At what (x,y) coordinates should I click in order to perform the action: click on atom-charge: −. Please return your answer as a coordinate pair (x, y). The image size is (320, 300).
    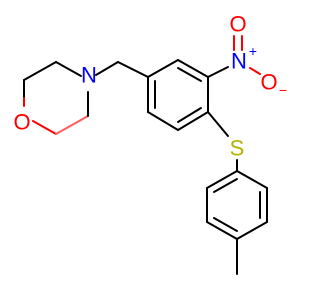
    Looking at the image, I should click on (283, 90).